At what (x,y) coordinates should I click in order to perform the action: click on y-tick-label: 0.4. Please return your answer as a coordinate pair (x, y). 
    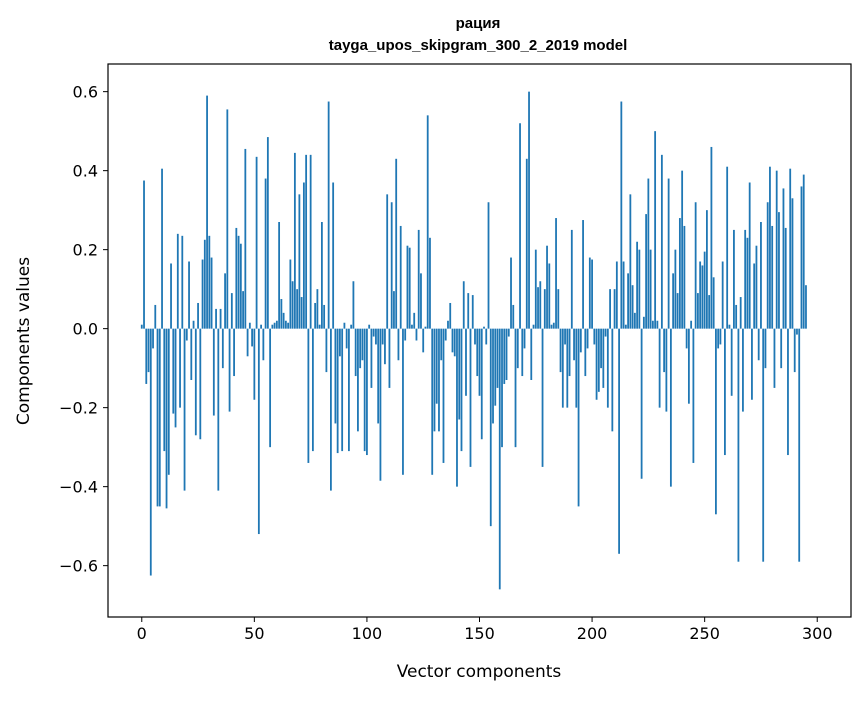
    Looking at the image, I should click on (85, 171).